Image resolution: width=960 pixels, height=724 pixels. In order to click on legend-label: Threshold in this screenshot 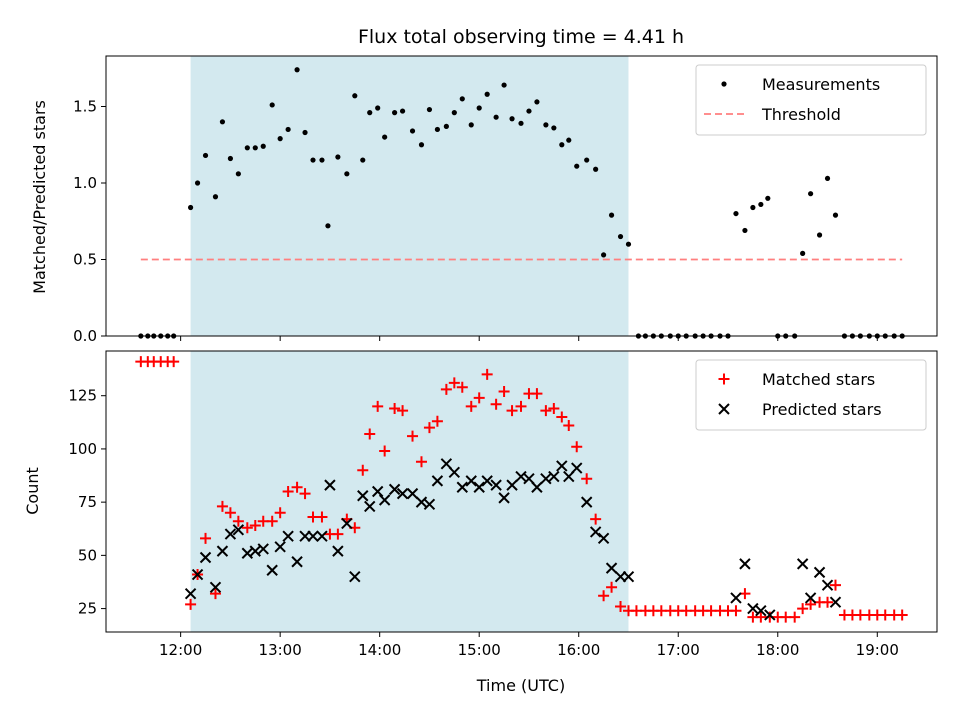, I will do `click(801, 114)`.